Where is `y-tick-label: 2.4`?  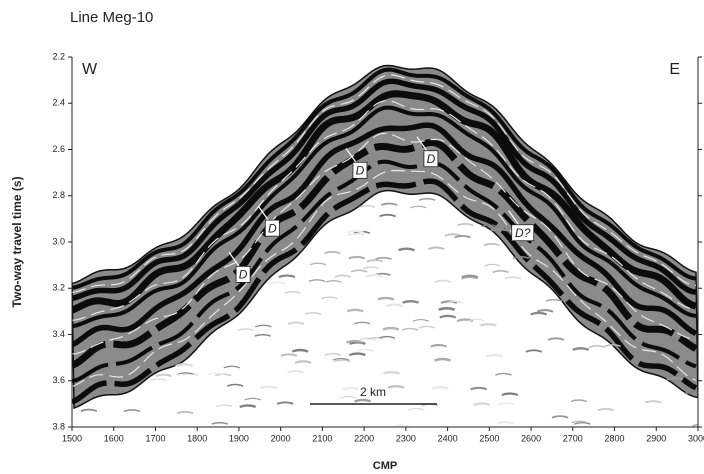
y-tick-label: 2.4 is located at coordinates (58, 103).